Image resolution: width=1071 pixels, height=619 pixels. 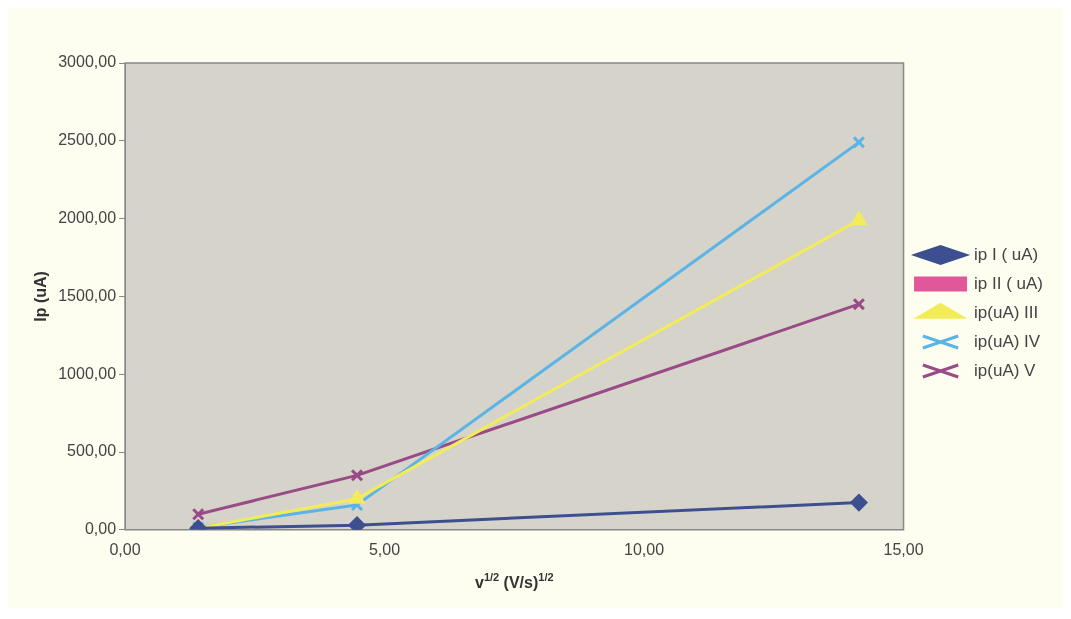 I want to click on y-tick-label: 1500,00, so click(x=87, y=295).